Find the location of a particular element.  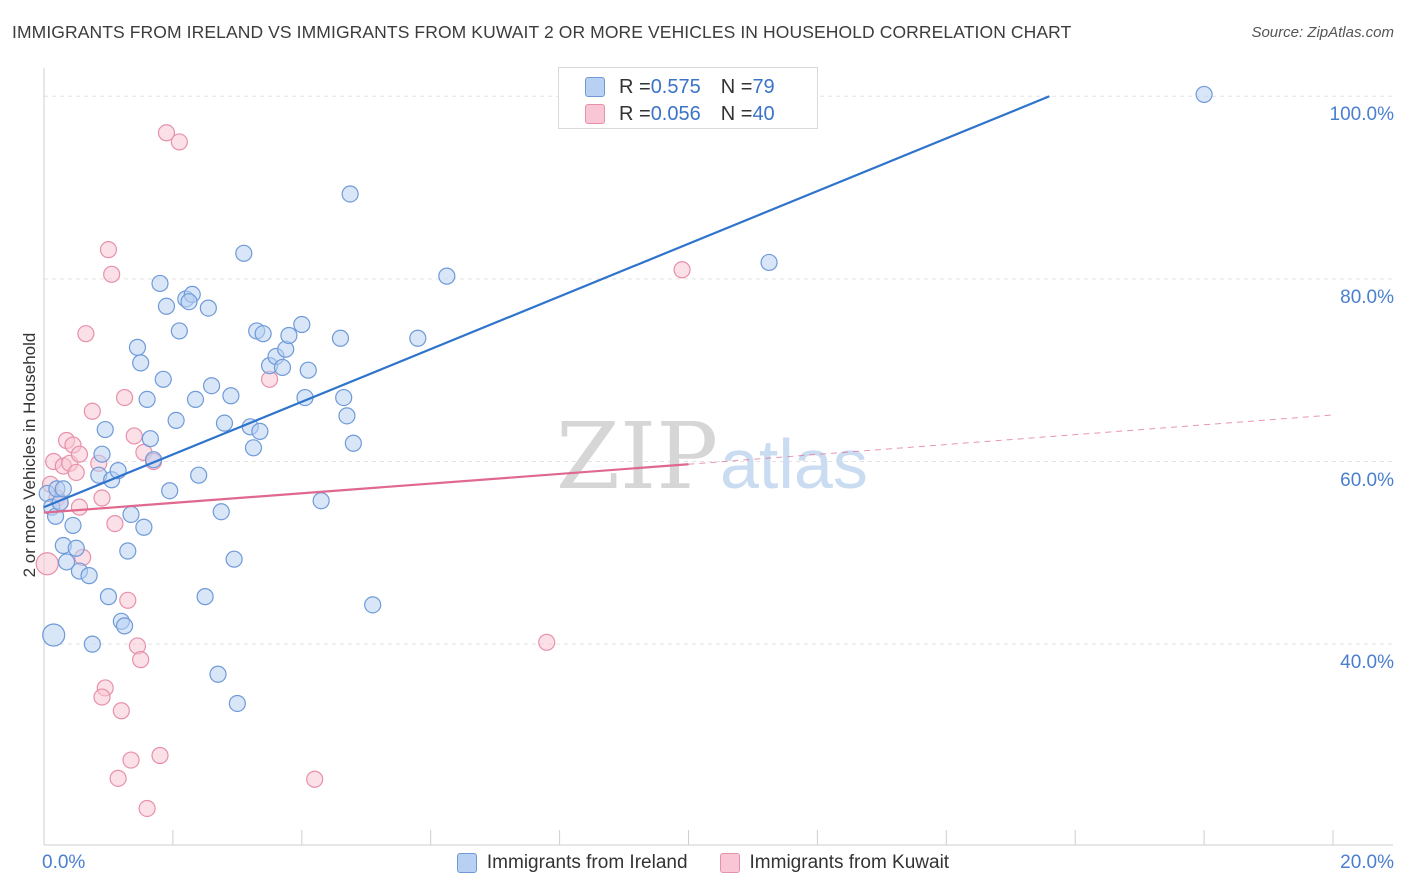

kuwait-r-value: 0.056 is located at coordinates (675, 113).